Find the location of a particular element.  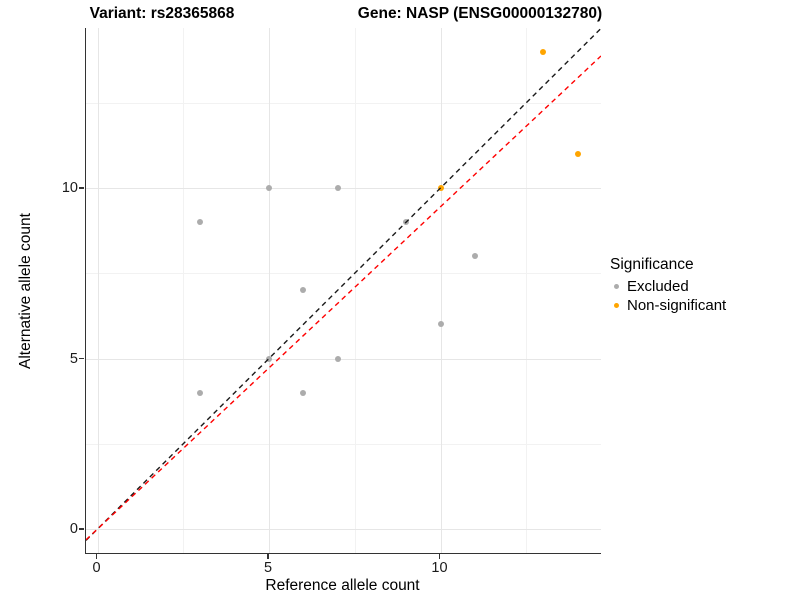

gene-title: Gene: NASP (ENSG00000132780) is located at coordinates (480, 13).